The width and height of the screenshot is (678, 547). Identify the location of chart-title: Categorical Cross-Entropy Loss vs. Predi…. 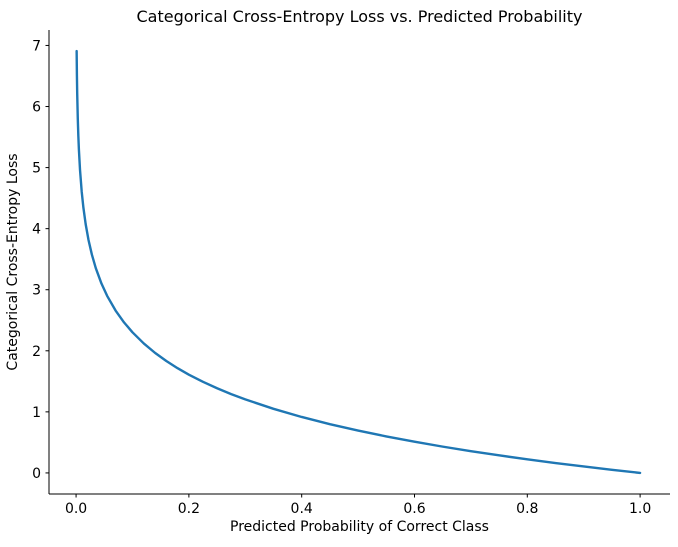
(359, 16).